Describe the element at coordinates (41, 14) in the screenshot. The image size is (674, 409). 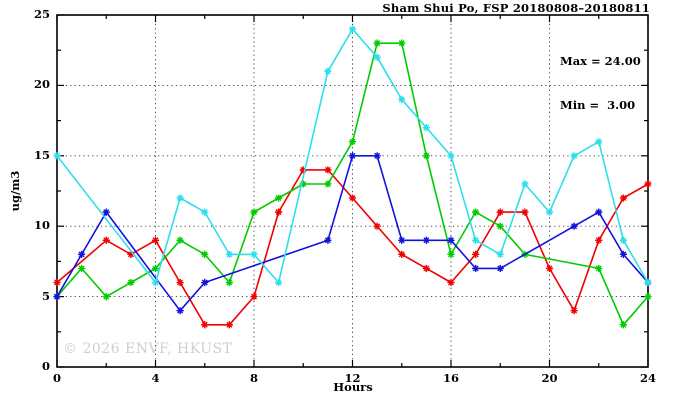
I see `y-tick-label: 25` at that location.